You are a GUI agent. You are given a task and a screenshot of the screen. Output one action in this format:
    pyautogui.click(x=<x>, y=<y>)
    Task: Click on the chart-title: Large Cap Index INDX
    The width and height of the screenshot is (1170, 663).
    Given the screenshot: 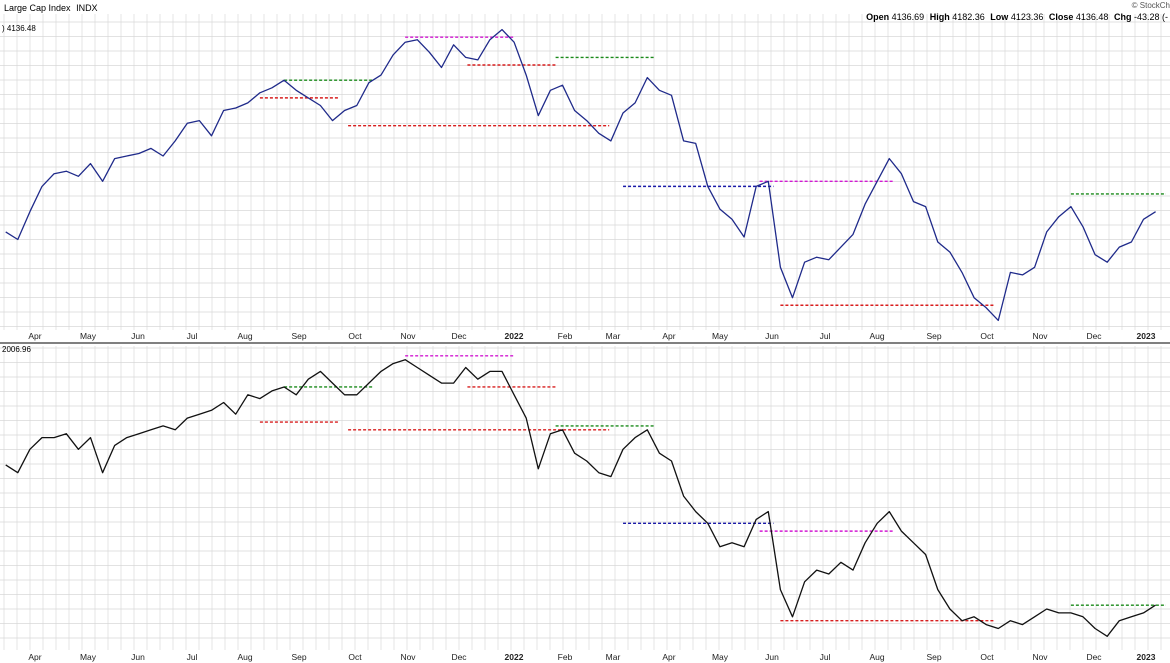 What is the action you would take?
    pyautogui.click(x=51, y=8)
    